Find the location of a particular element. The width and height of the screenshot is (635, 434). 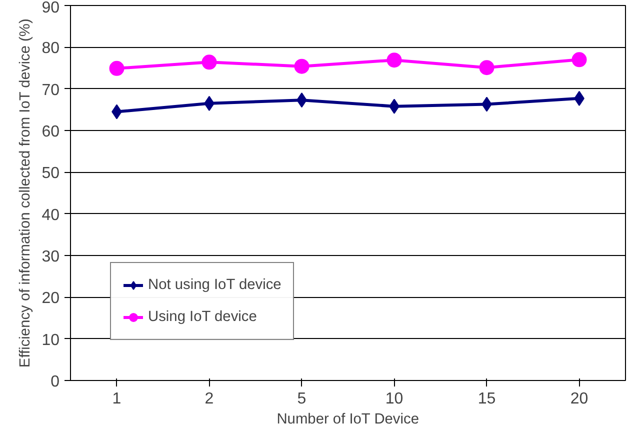

x-tick-label: 10 is located at coordinates (394, 399).